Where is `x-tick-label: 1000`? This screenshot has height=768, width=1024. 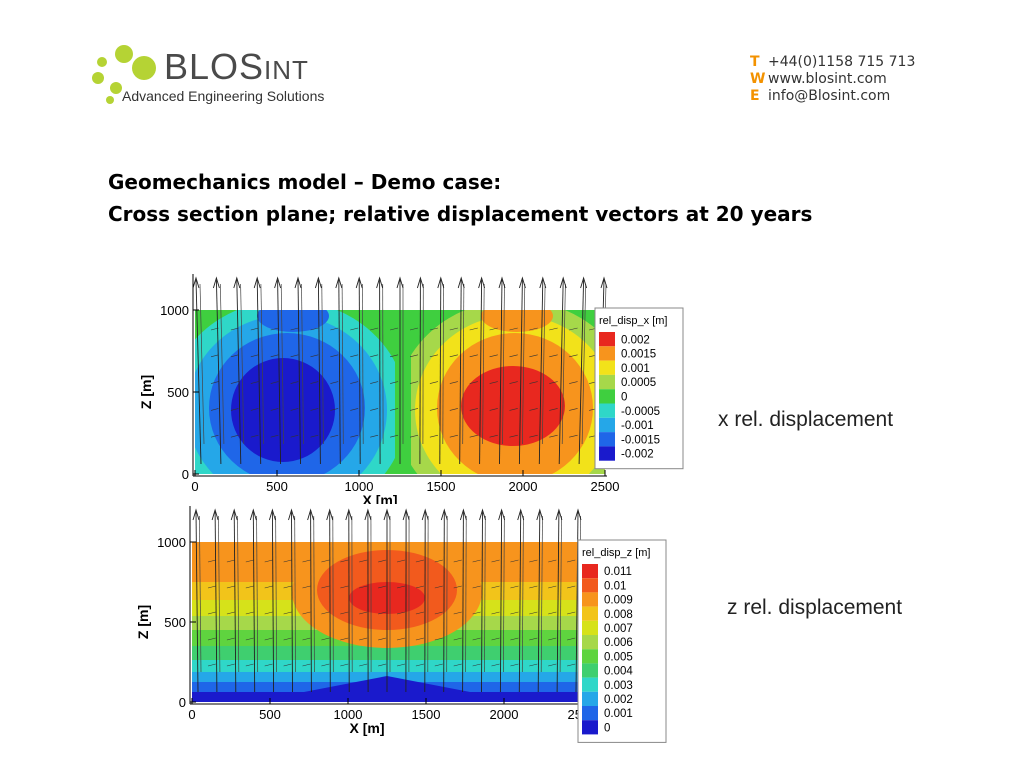 x-tick-label: 1000 is located at coordinates (348, 714).